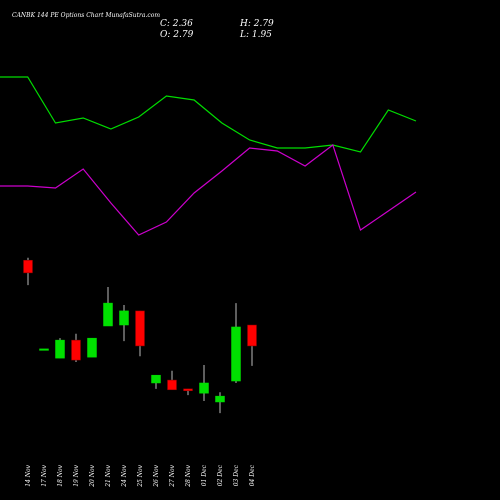 The height and width of the screenshot is (500, 500). I want to click on x-tick-label: 28 Nov, so click(188, 475).